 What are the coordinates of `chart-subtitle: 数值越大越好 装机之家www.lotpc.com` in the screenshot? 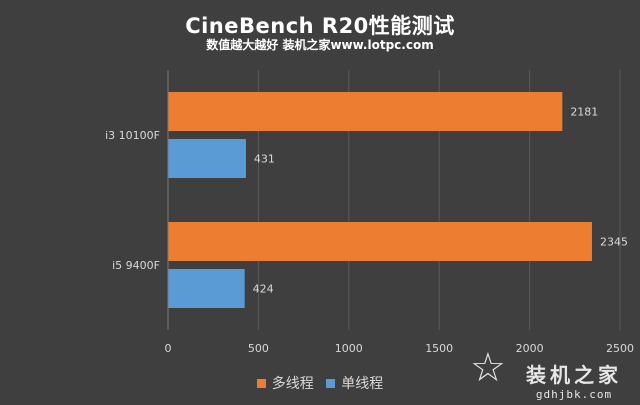 It's located at (320, 45).